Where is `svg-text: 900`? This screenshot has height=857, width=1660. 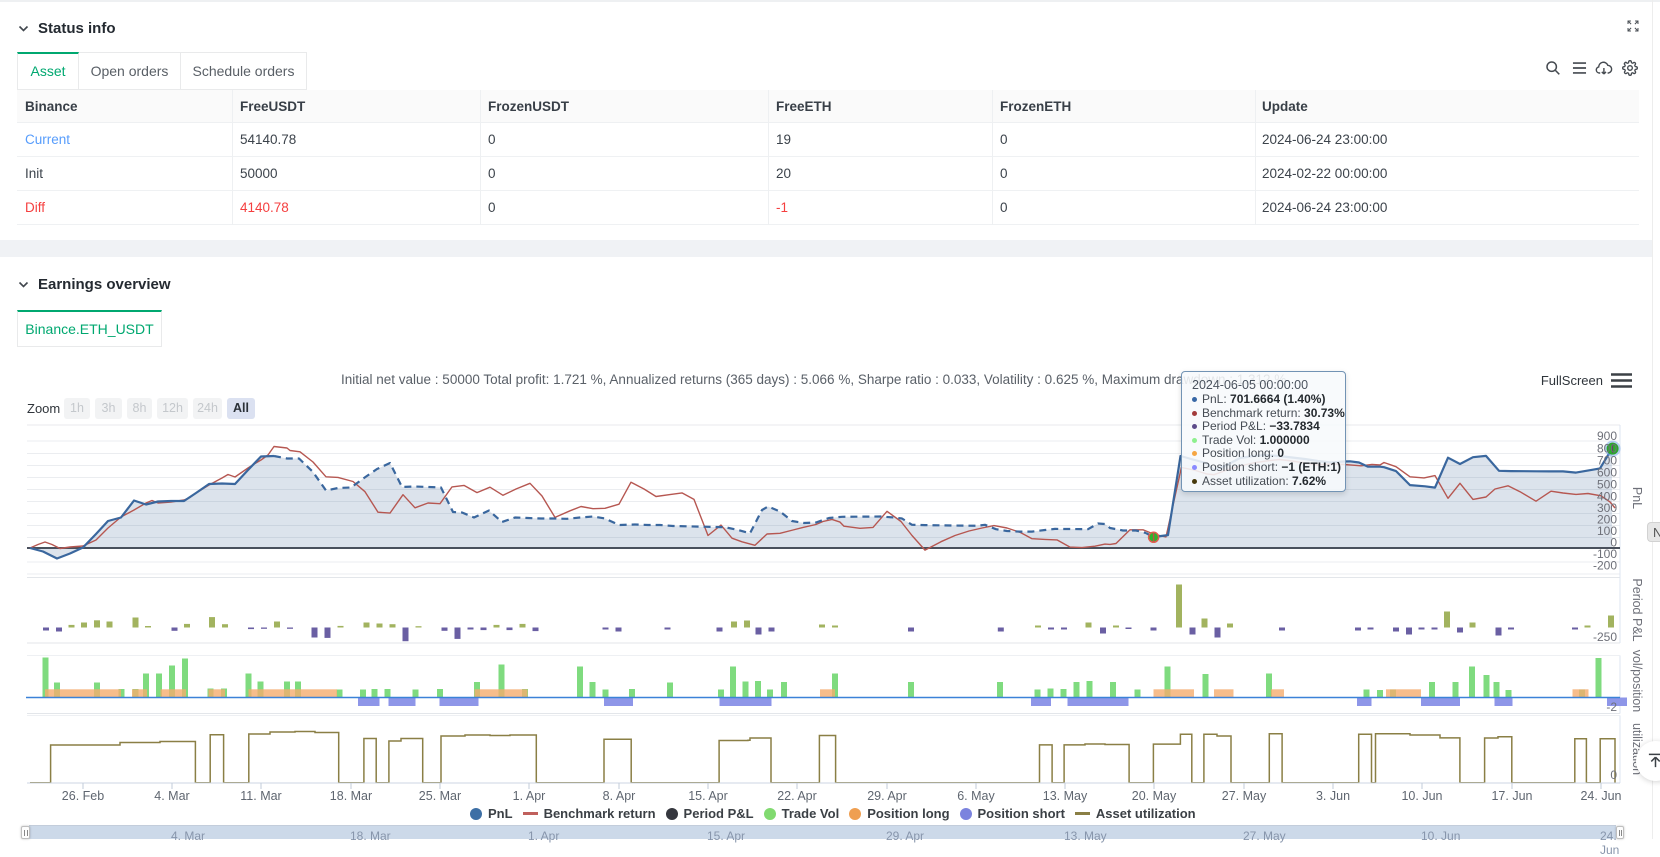
svg-text: 900 is located at coordinates (1607, 436).